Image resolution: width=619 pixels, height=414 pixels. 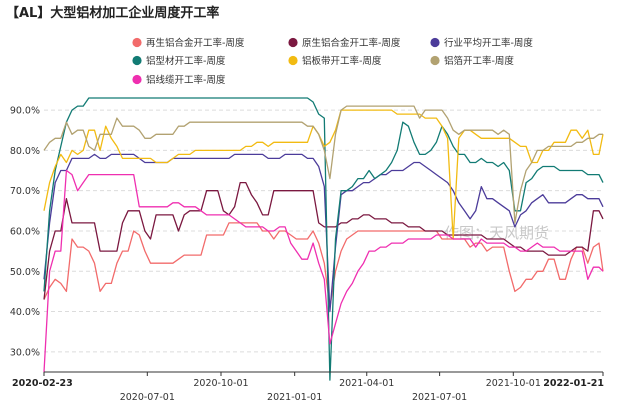 What do you see at coordinates (25, 151) in the screenshot?
I see `y-tick-label: 80.0%` at bounding box center [25, 151].